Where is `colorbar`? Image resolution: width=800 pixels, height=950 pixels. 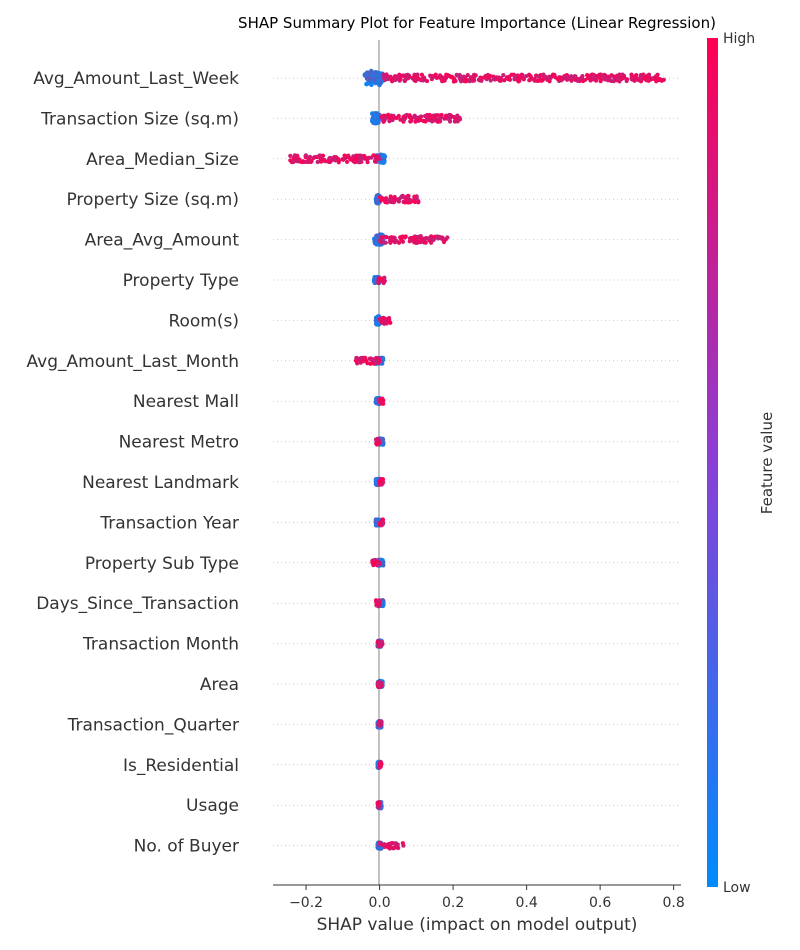
colorbar is located at coordinates (712, 462).